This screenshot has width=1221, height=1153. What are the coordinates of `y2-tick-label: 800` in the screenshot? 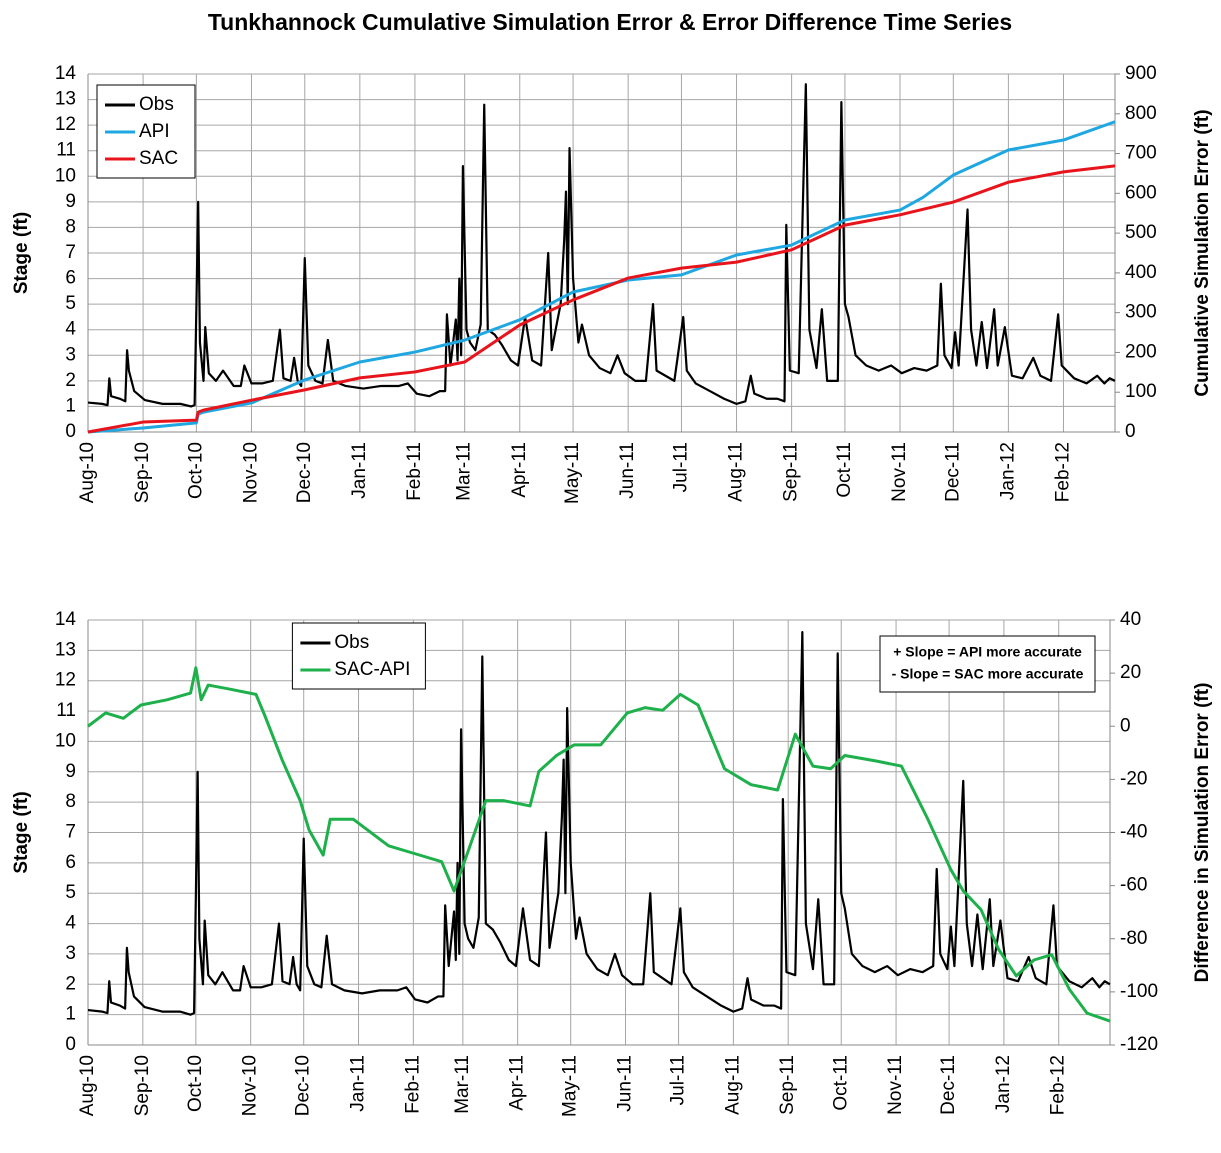 It's located at (1141, 113).